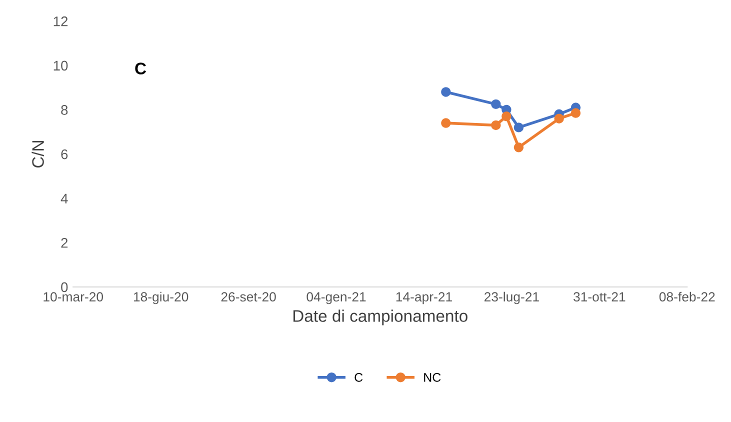  Describe the element at coordinates (358, 377) in the screenshot. I see `legend-label: C` at that location.